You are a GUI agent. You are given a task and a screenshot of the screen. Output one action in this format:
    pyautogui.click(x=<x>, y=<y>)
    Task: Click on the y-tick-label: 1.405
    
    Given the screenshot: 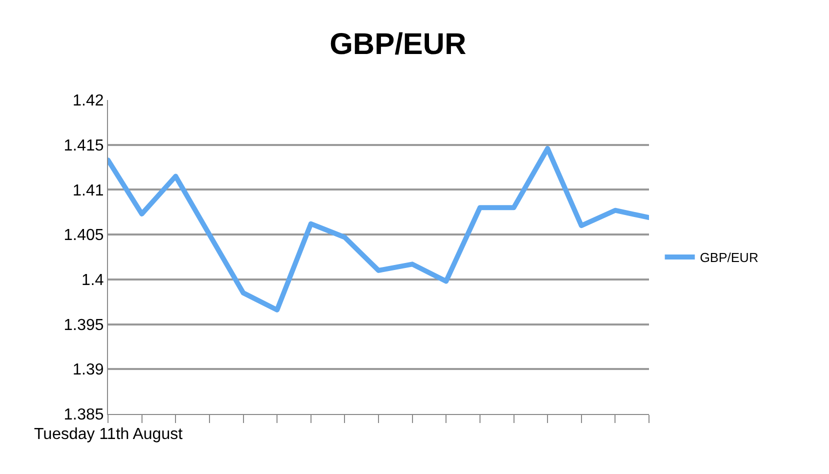 What is the action you would take?
    pyautogui.click(x=84, y=235)
    